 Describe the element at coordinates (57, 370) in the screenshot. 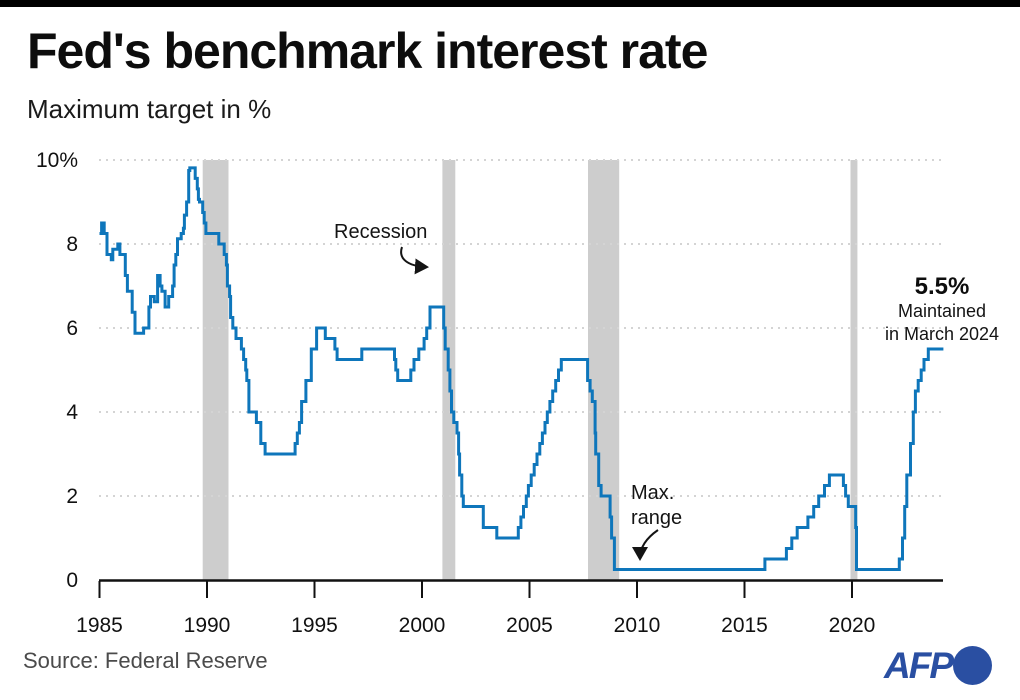

I see `y-axis-labels: 0 2 4 6 8 10%` at that location.